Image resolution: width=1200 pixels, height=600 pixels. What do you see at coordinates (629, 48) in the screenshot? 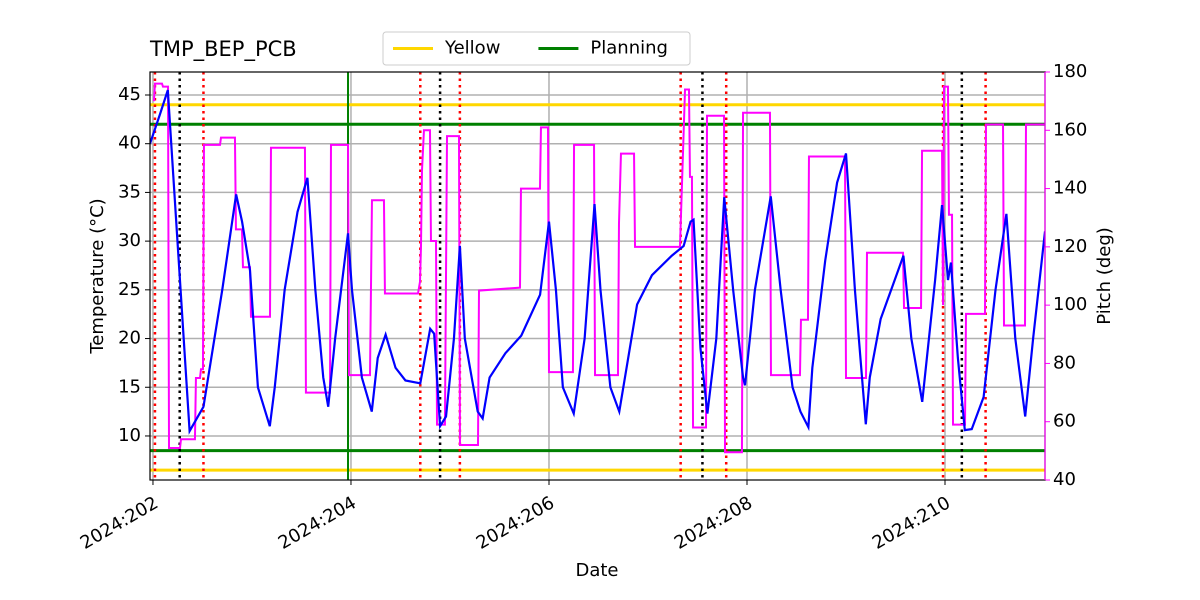
I see `legend-label: Planning` at bounding box center [629, 48].